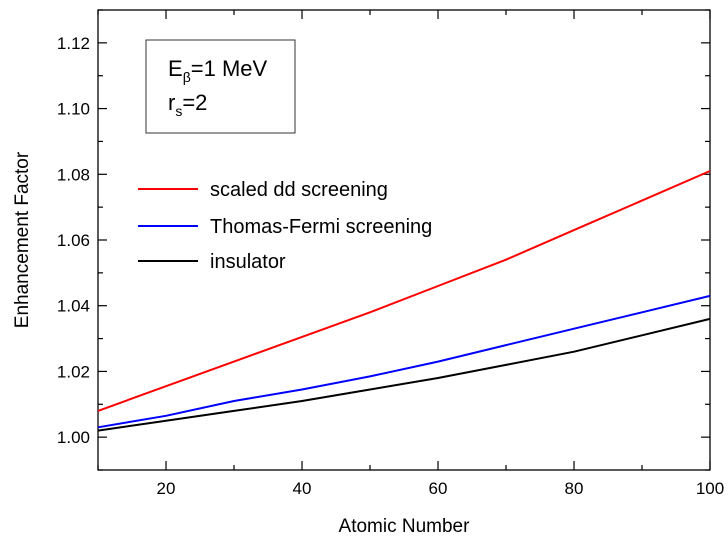 The height and width of the screenshot is (544, 728). I want to click on legend-label-scaled-dd: scaled dd screening, so click(299, 190).